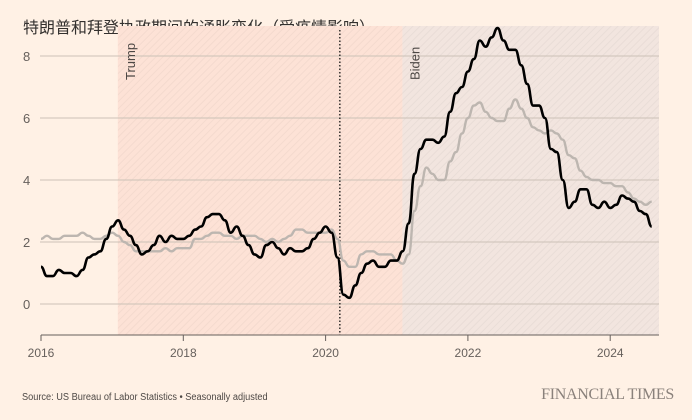 The height and width of the screenshot is (420, 692). I want to click on ft-logo: FINANCIAL TIMES, so click(607, 394).